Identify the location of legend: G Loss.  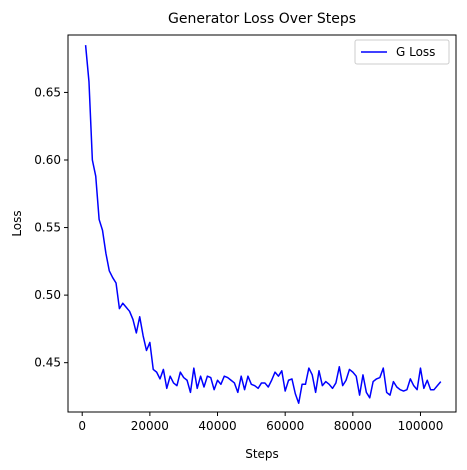
(402, 52).